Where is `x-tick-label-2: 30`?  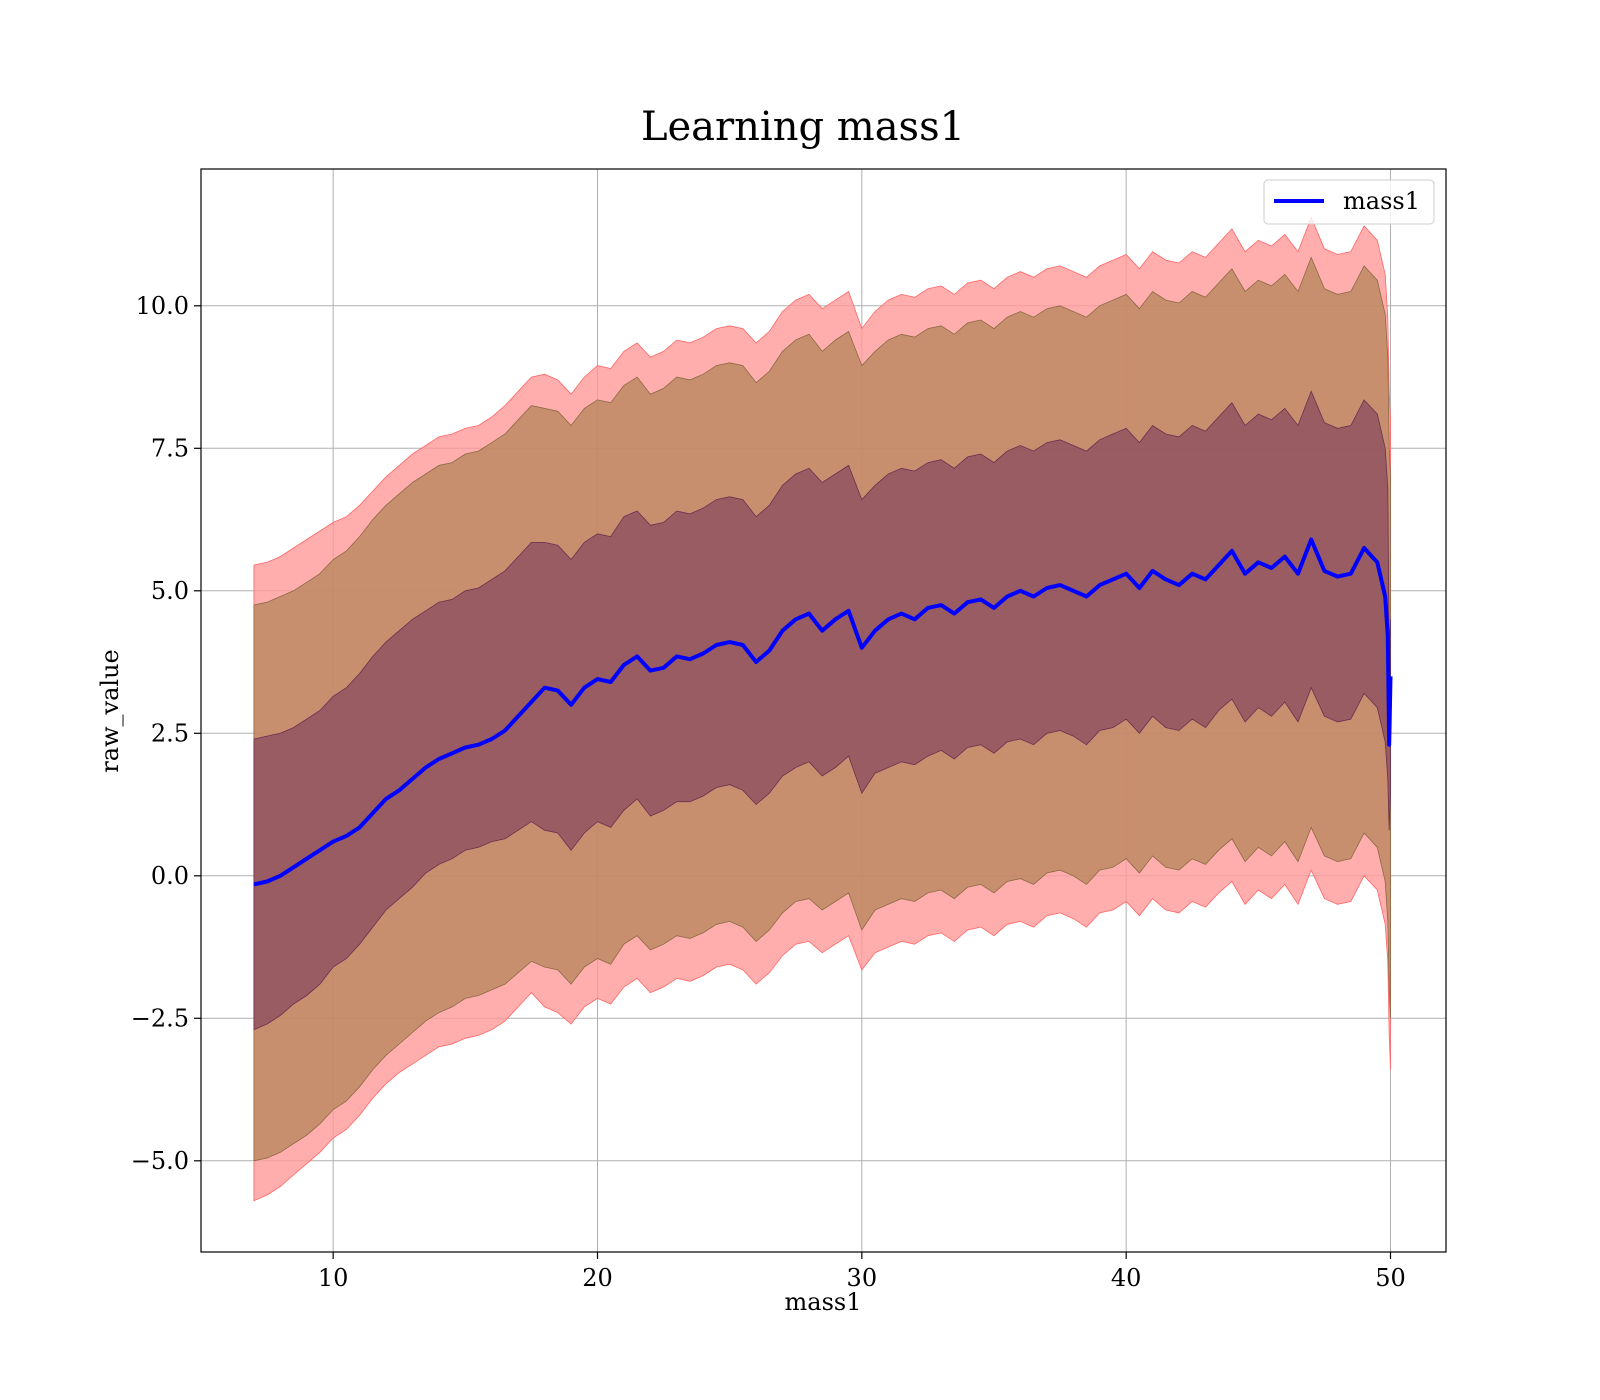 x-tick-label-2: 30 is located at coordinates (862, 1278).